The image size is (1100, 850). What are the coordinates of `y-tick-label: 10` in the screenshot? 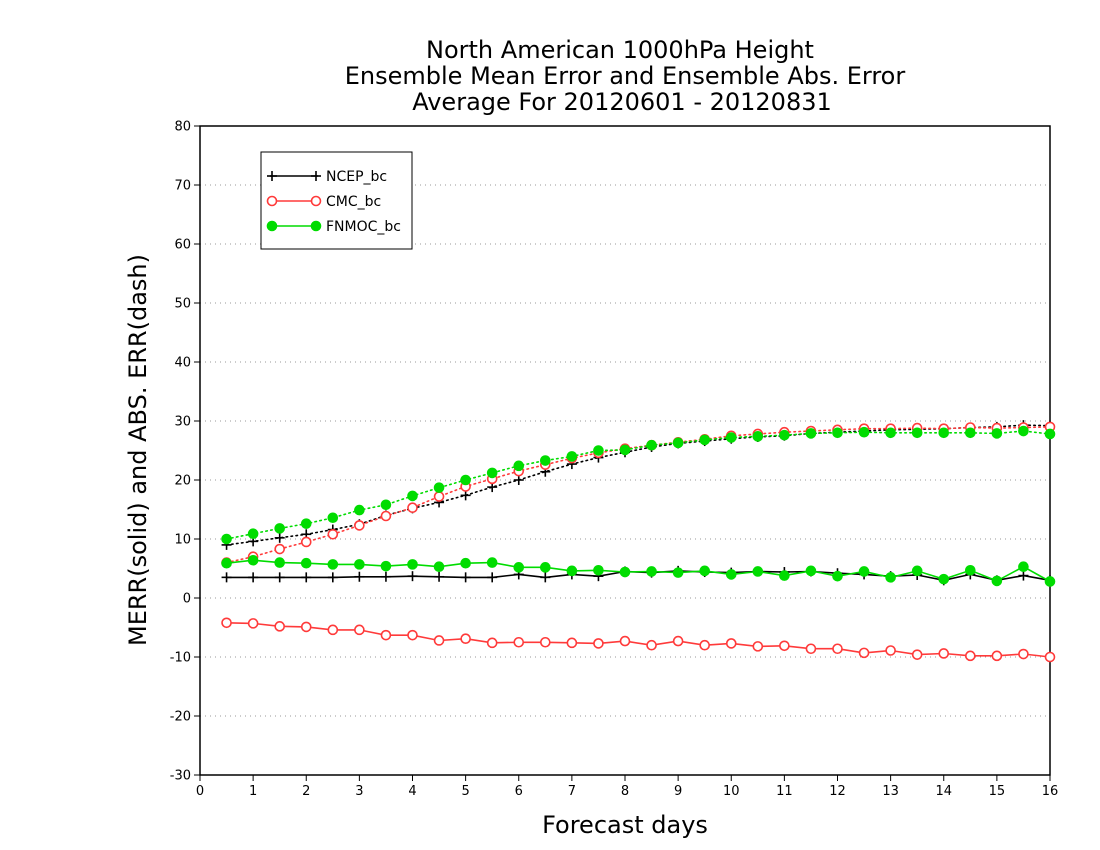 It's located at (182, 540).